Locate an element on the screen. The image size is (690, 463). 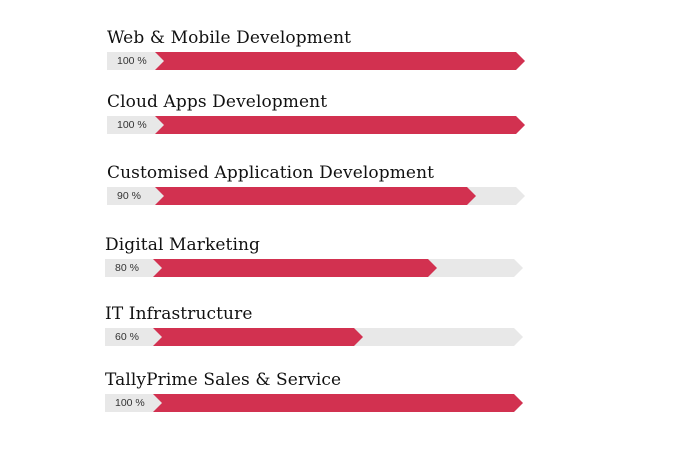
percent-label: 60 % is located at coordinates (127, 337).